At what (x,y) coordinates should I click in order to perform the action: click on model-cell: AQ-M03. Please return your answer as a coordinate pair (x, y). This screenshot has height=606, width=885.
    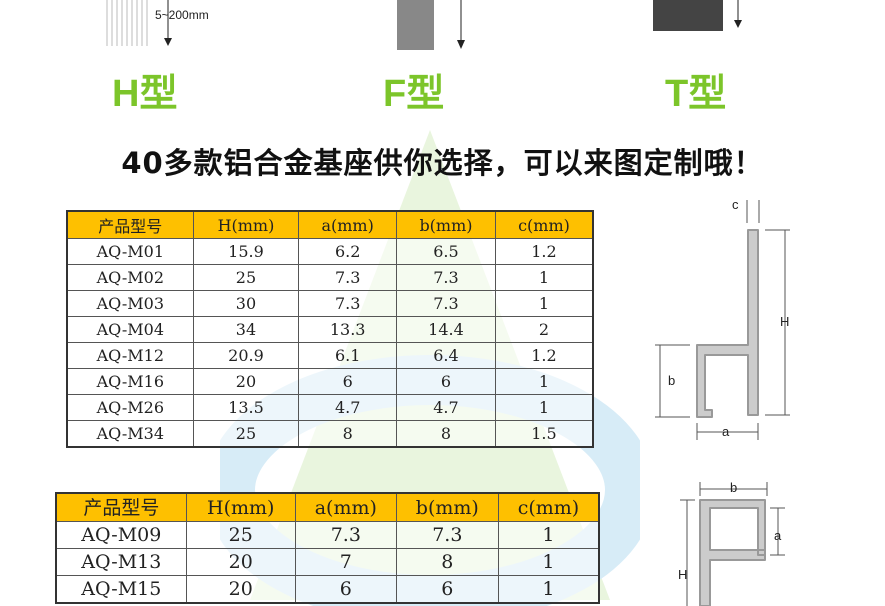
    Looking at the image, I should click on (130, 303).